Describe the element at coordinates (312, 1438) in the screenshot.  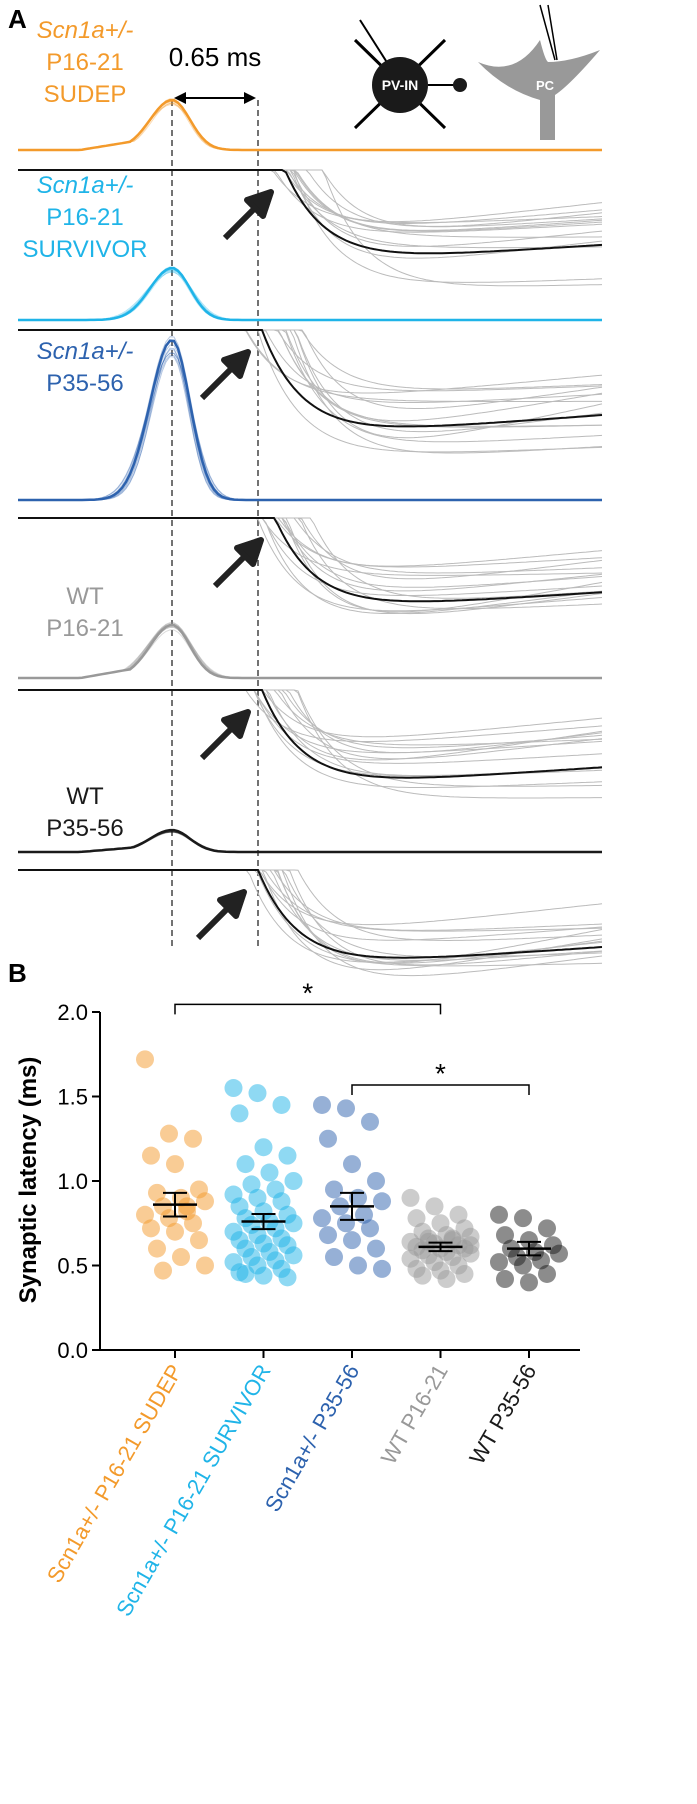
I see `x-tick-label: Scn1a+/- P35-56` at that location.